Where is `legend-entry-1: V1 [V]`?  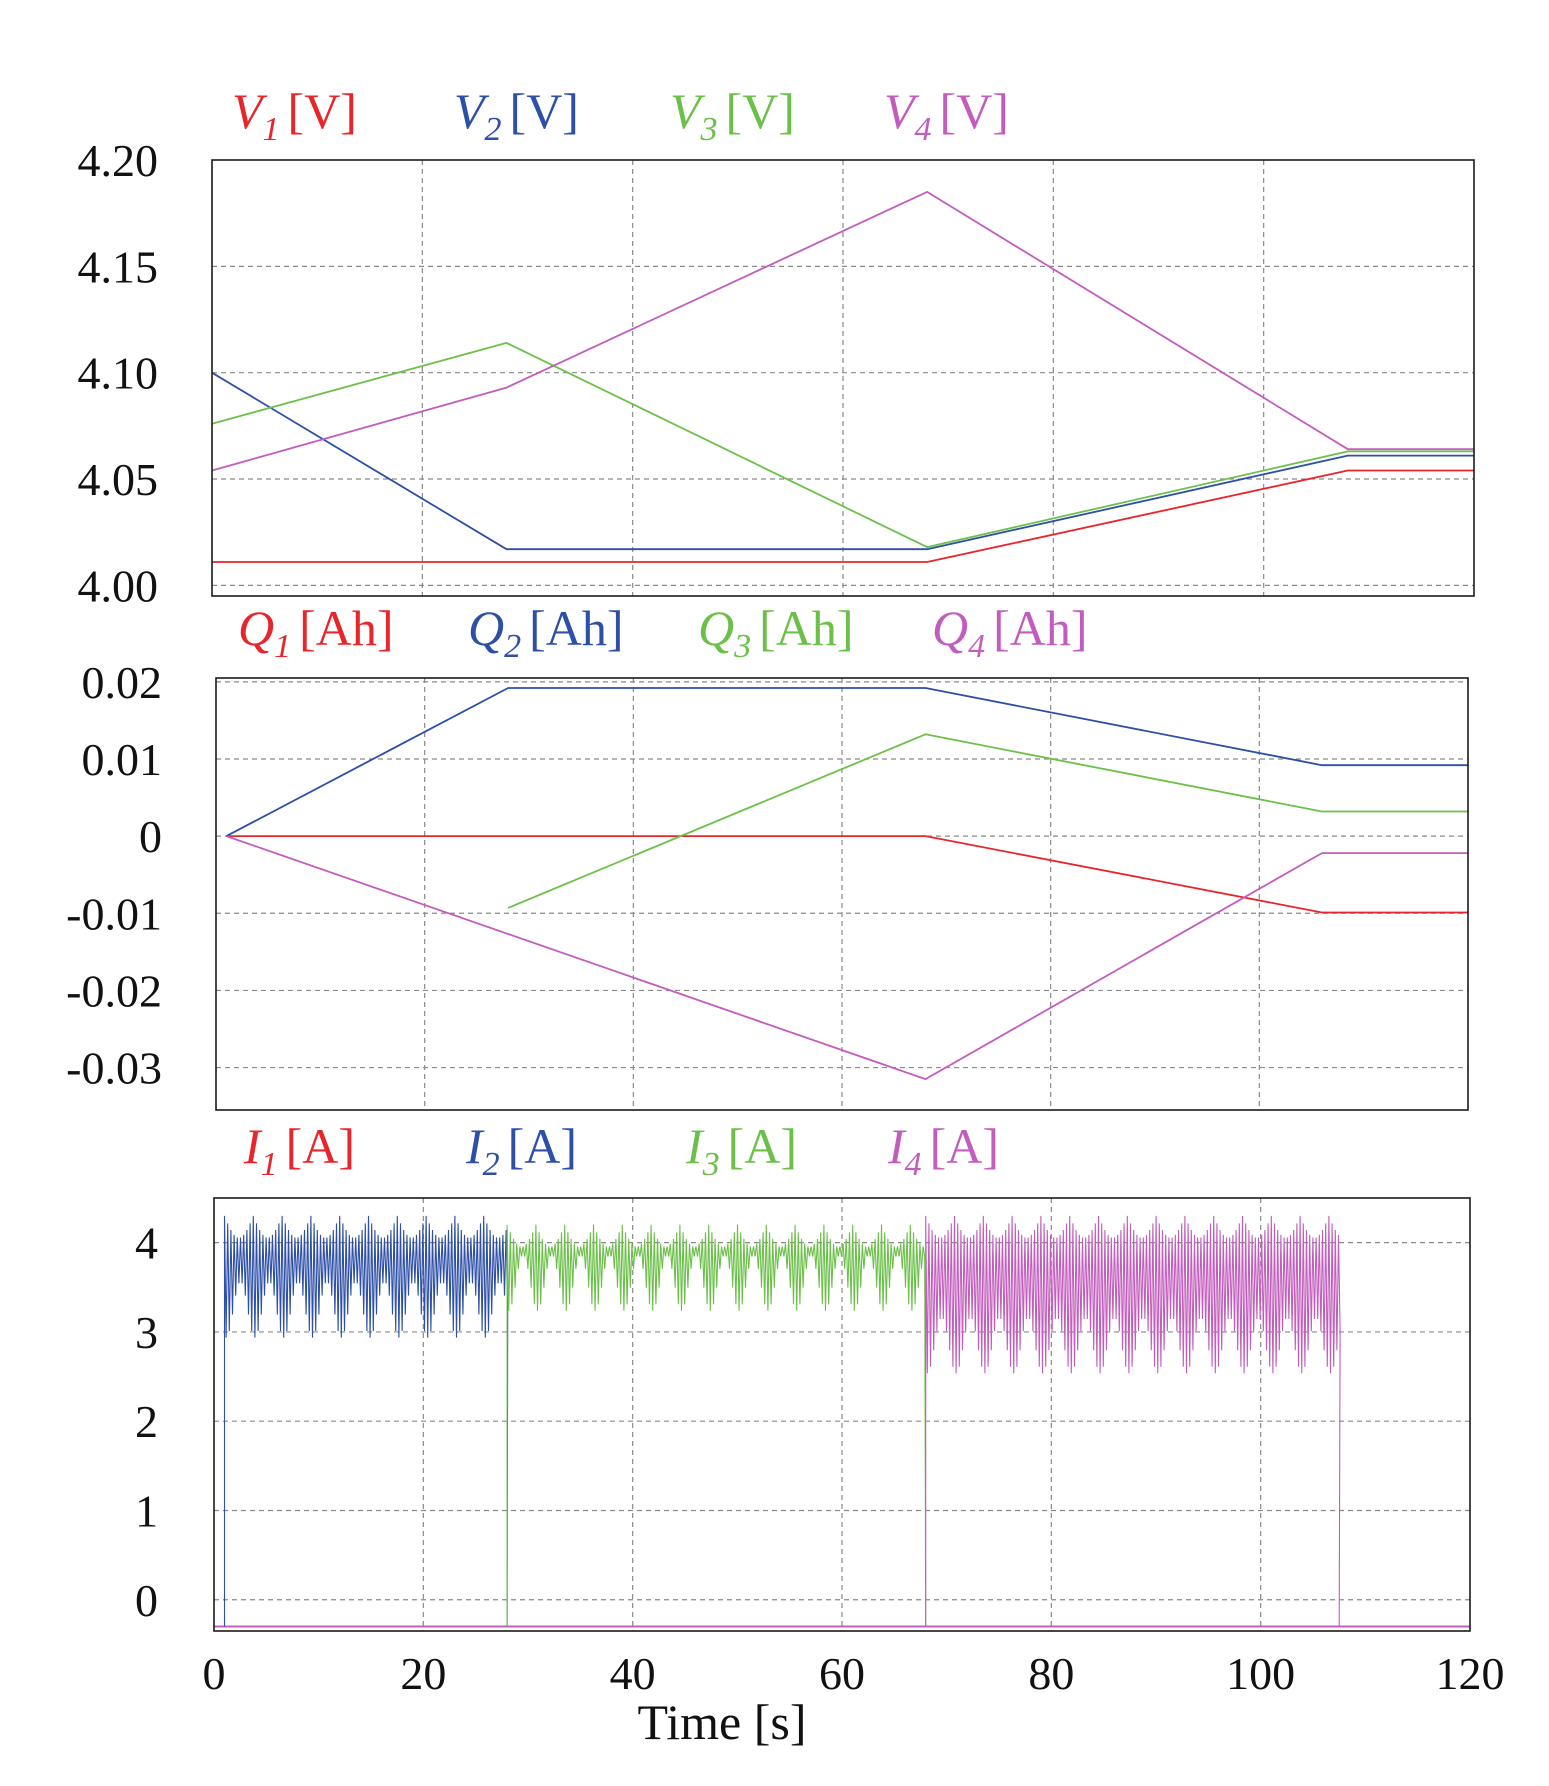
legend-entry-1: V1 [V] is located at coordinates (294, 115).